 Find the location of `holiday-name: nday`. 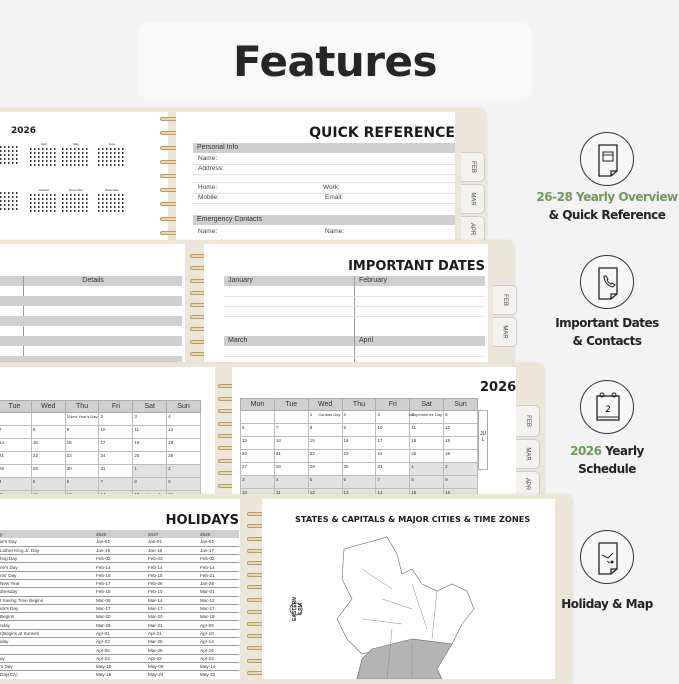

holiday-name: nday is located at coordinates (48, 625).